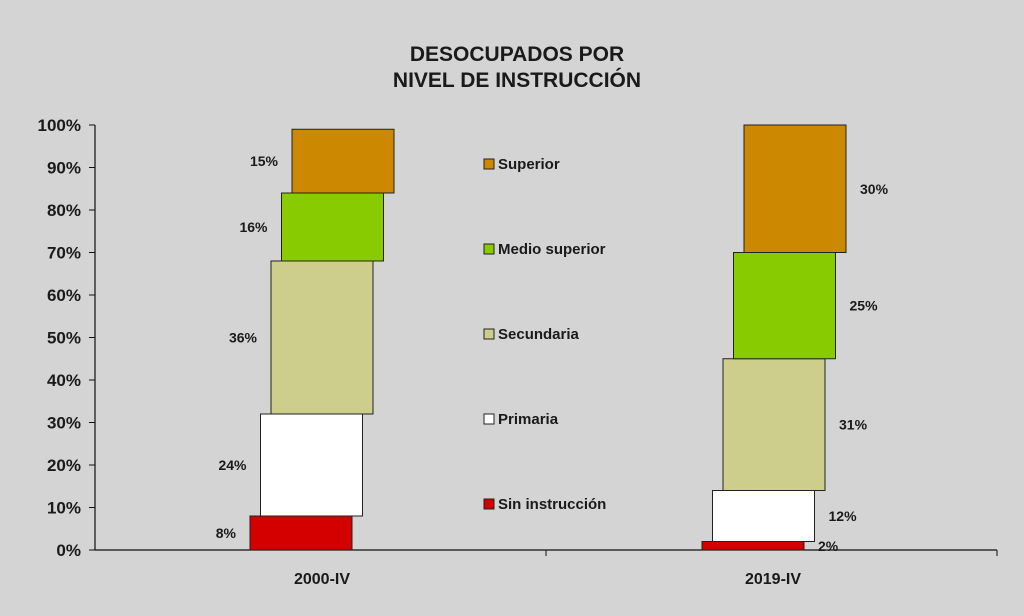 The width and height of the screenshot is (1024, 616). I want to click on legend-label: Medio superior, so click(552, 249).